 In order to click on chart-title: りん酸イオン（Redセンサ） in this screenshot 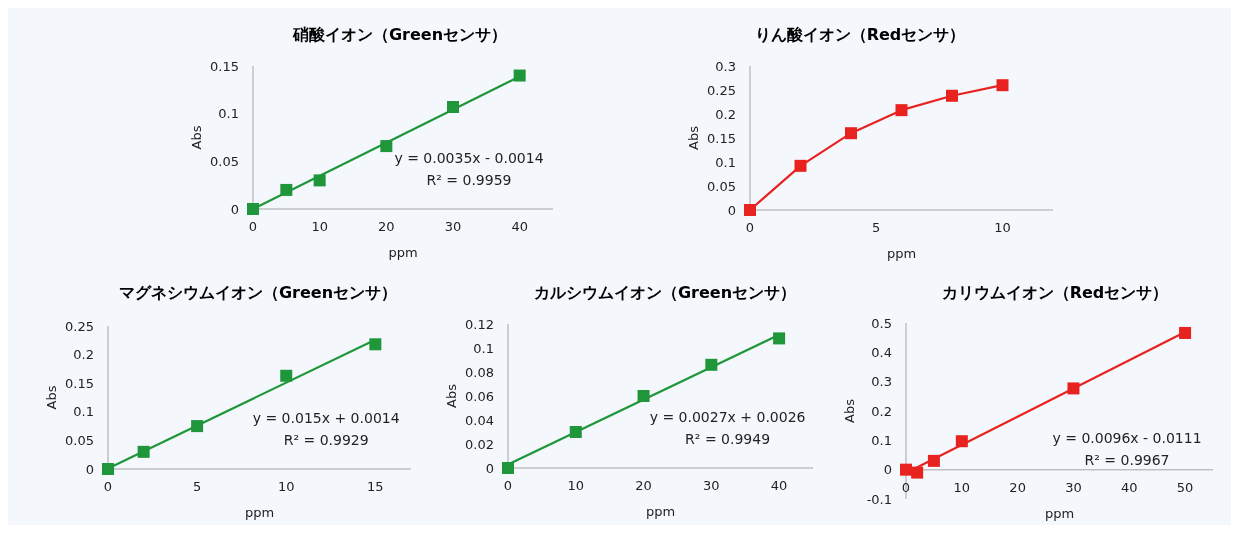, I will do `click(860, 34)`.